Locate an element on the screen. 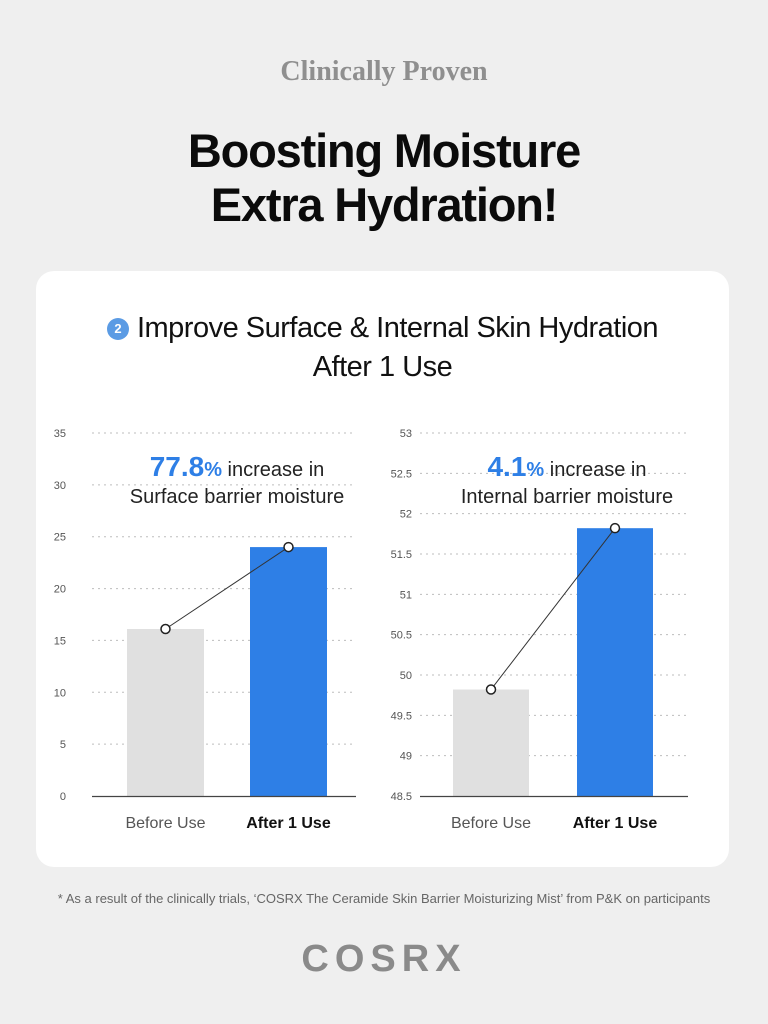 Image resolution: width=768 pixels, height=1024 pixels. surface-ytick-label: 25 is located at coordinates (60, 538).